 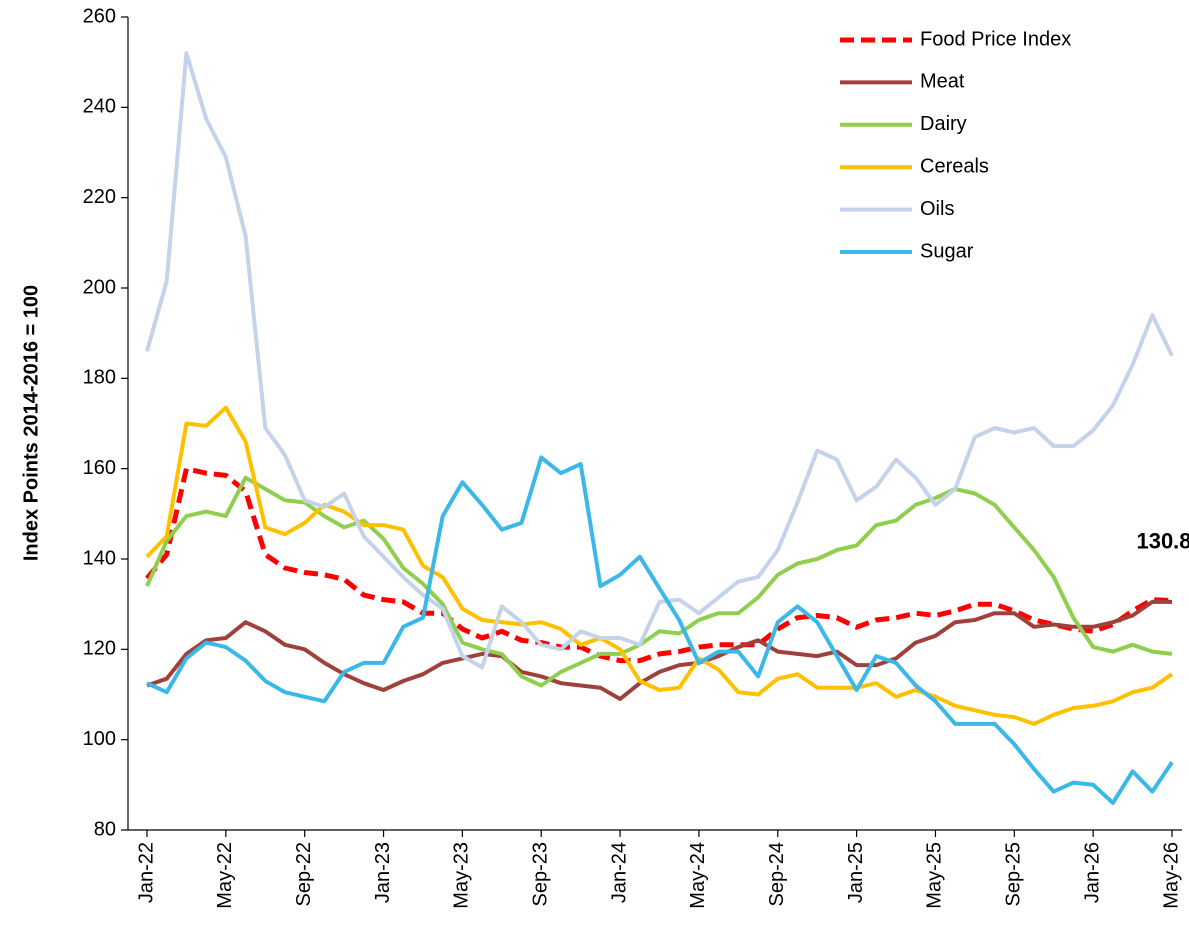 I want to click on x-tick-label: Sep-22, so click(x=304, y=874).